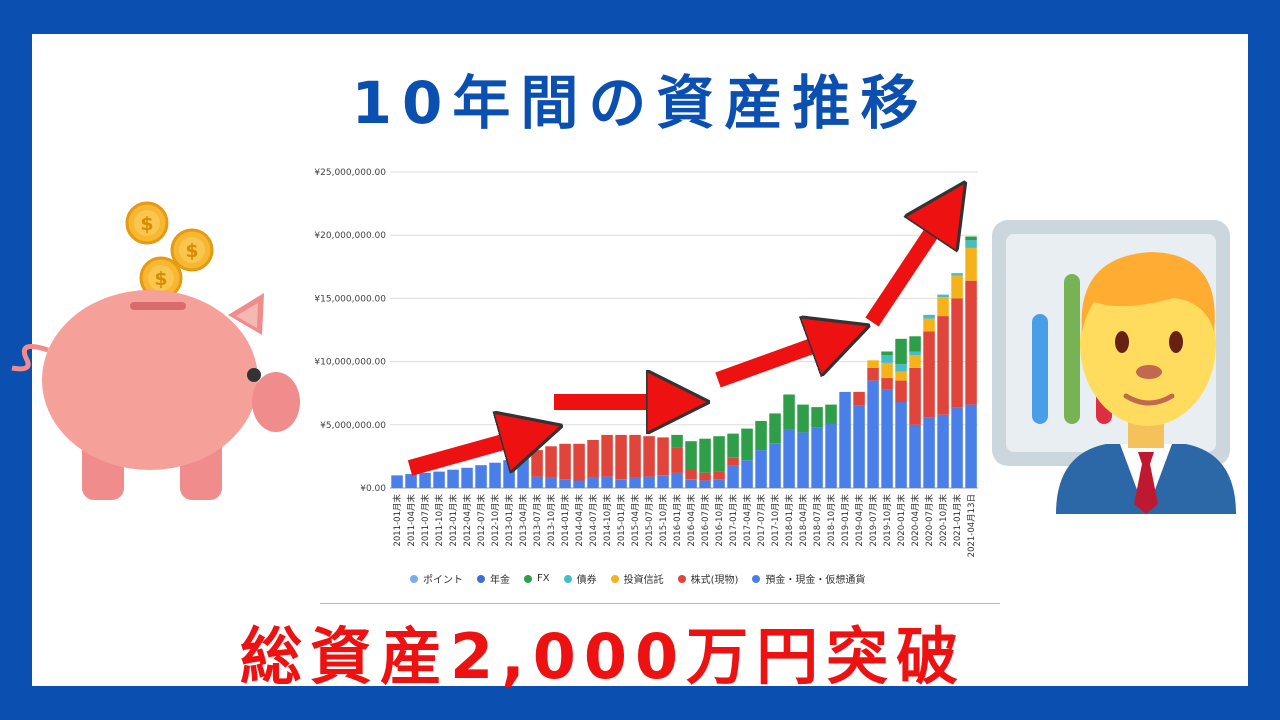 This screenshot has height=720, width=1280. What do you see at coordinates (901, 520) in the screenshot?
I see `x-tick-label: 2020-01月末` at bounding box center [901, 520].